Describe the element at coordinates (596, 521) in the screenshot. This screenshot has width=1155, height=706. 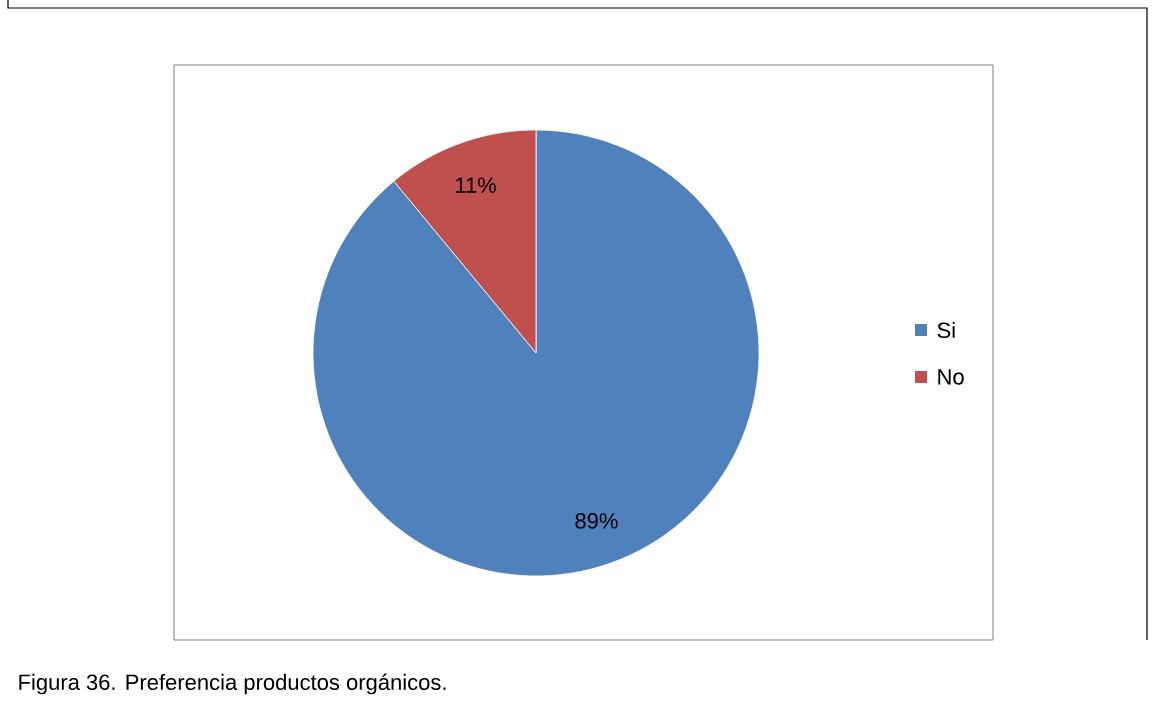
I see `data-label: 89%` at that location.